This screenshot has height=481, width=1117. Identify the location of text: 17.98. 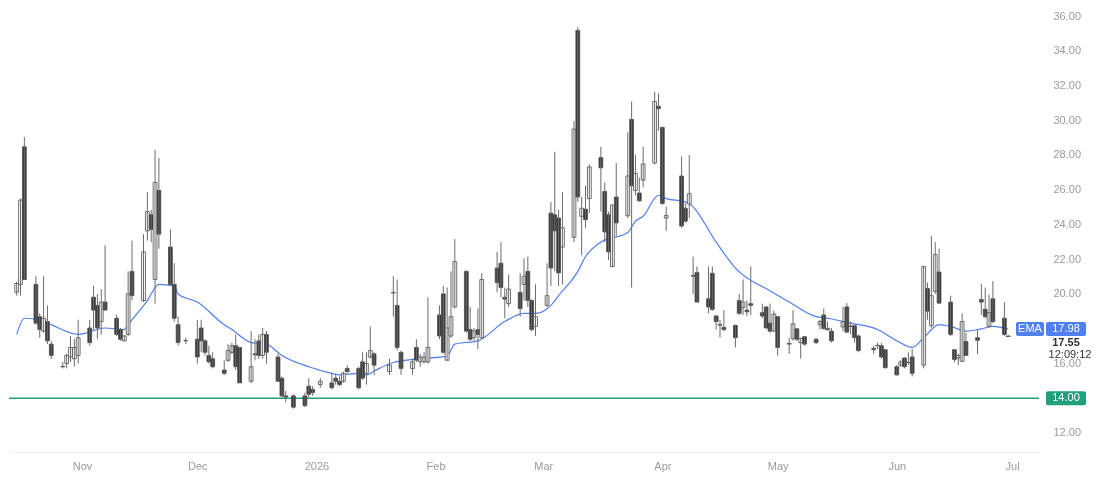
(1066, 328).